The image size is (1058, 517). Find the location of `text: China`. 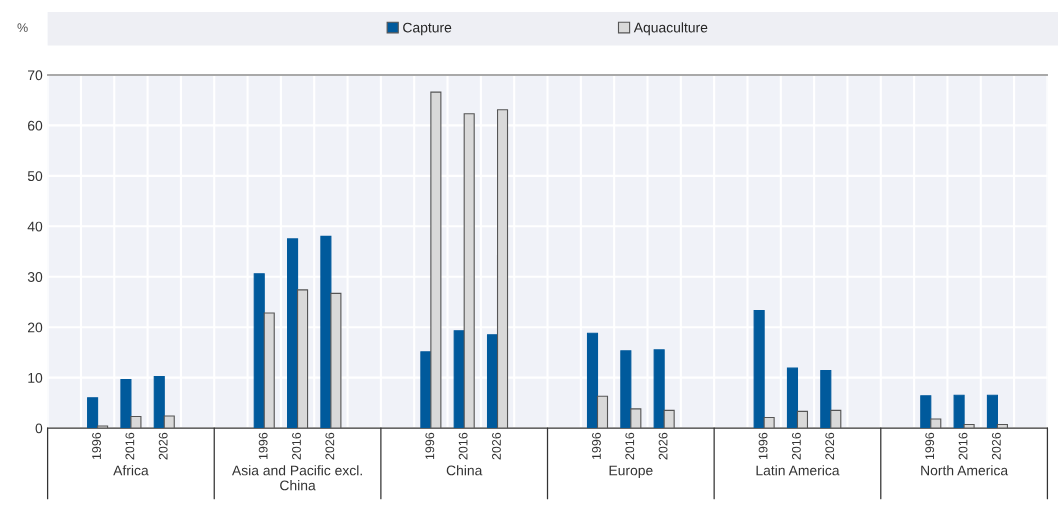

text: China is located at coordinates (464, 470).